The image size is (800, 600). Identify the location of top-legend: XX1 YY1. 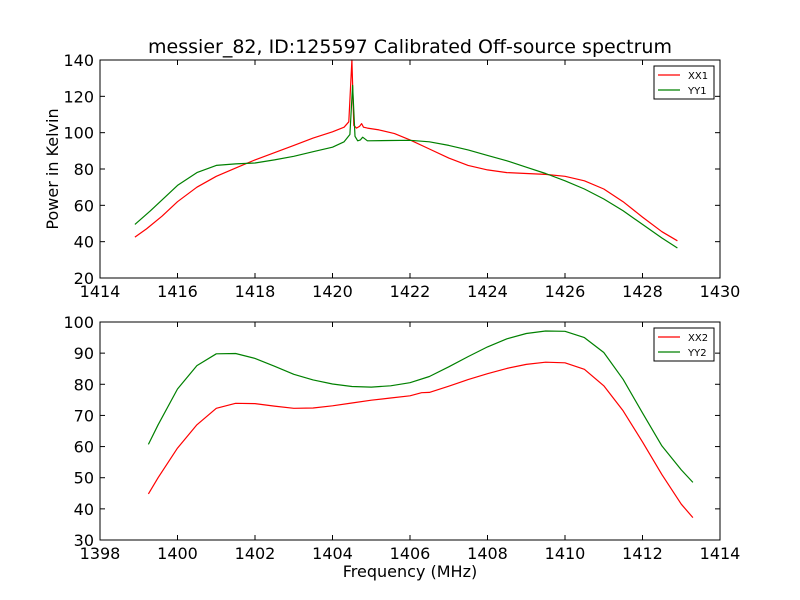
(684, 82).